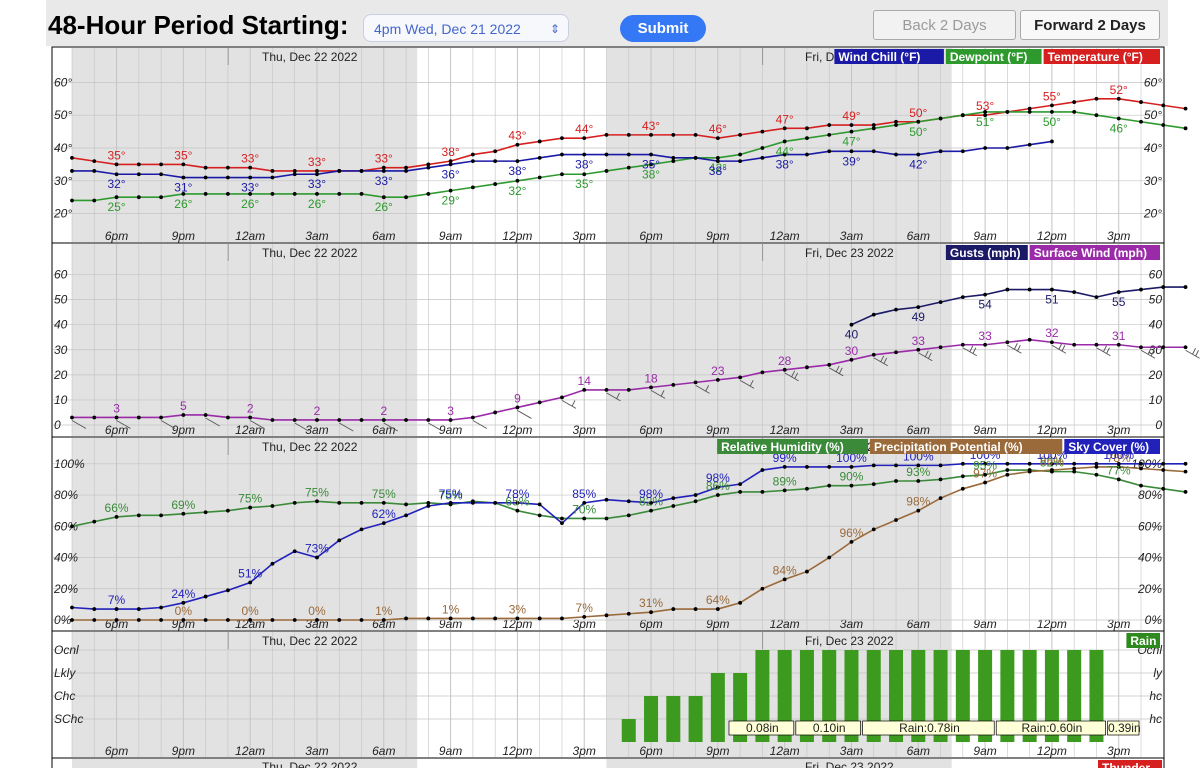 The image size is (1200, 768). What do you see at coordinates (929, 728) in the screenshot?
I see `rain-amount-label: Rain:0.78in` at bounding box center [929, 728].